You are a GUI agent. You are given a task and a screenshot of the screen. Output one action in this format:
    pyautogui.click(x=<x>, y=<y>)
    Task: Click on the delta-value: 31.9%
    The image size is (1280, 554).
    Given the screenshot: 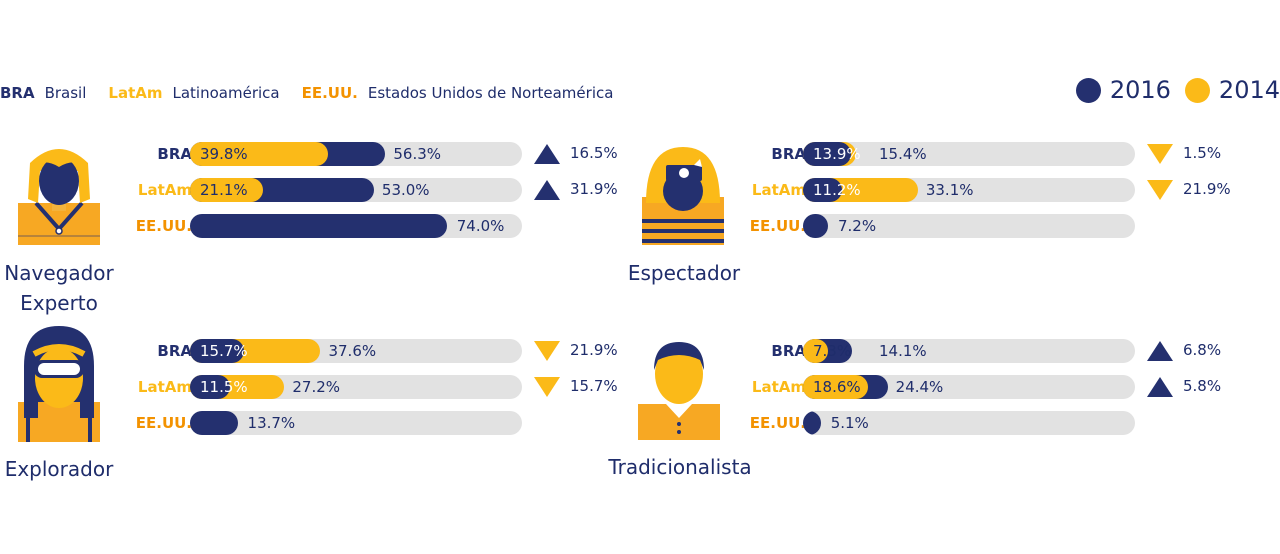 What is the action you would take?
    pyautogui.click(x=594, y=189)
    